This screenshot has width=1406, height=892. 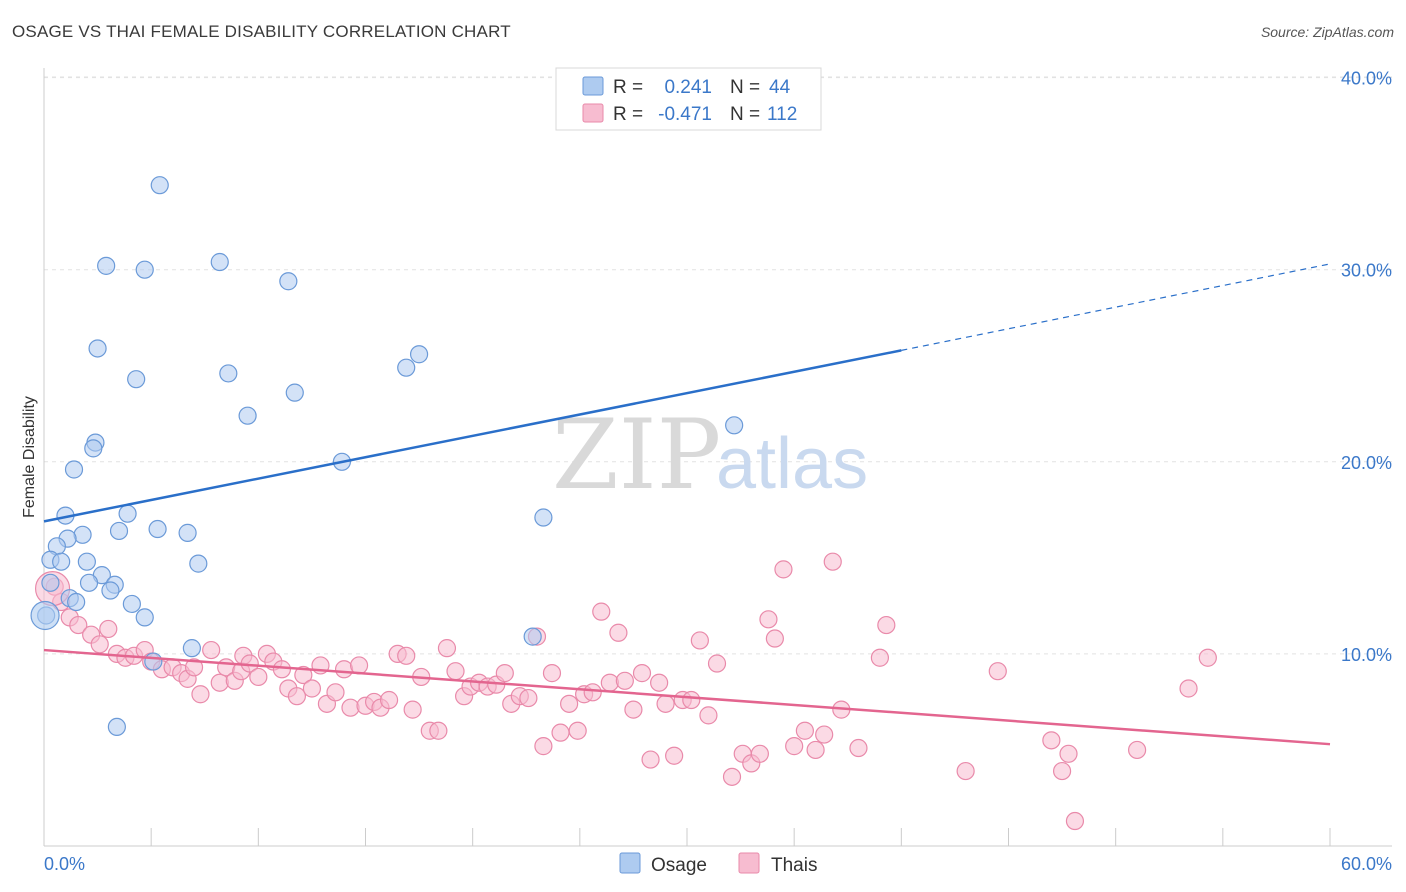 What do you see at coordinates (1366, 79) in the screenshot?
I see `y-tick-label: 40.0%` at bounding box center [1366, 79].